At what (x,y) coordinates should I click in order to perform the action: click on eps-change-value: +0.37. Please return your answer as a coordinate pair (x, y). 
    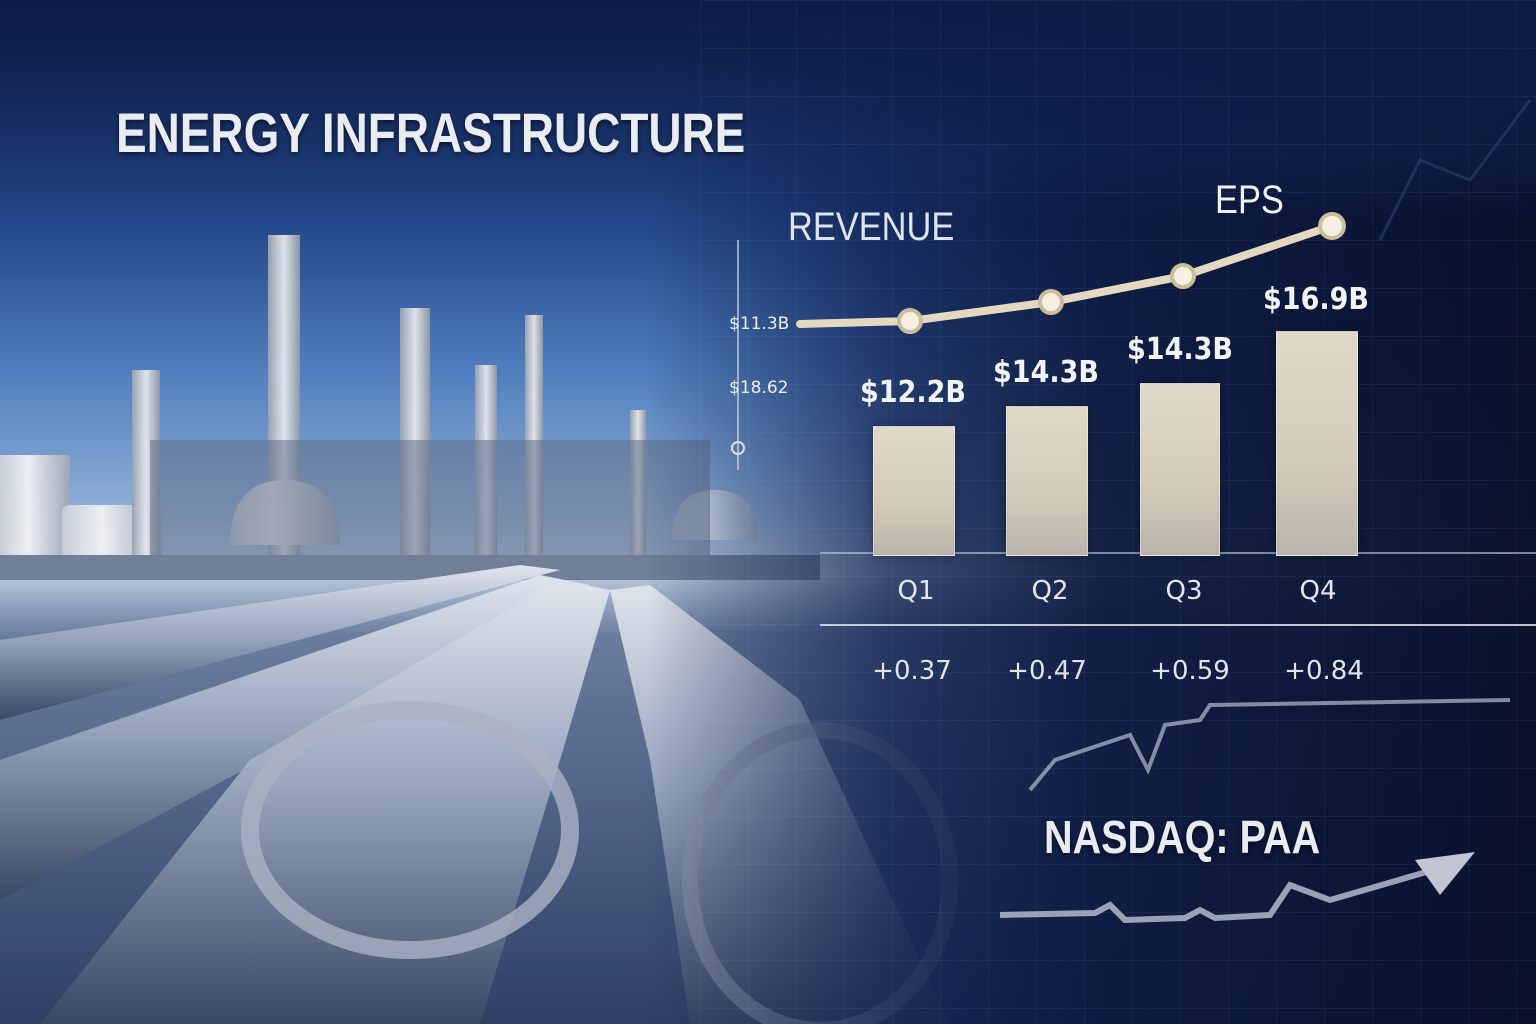
    Looking at the image, I should click on (912, 671).